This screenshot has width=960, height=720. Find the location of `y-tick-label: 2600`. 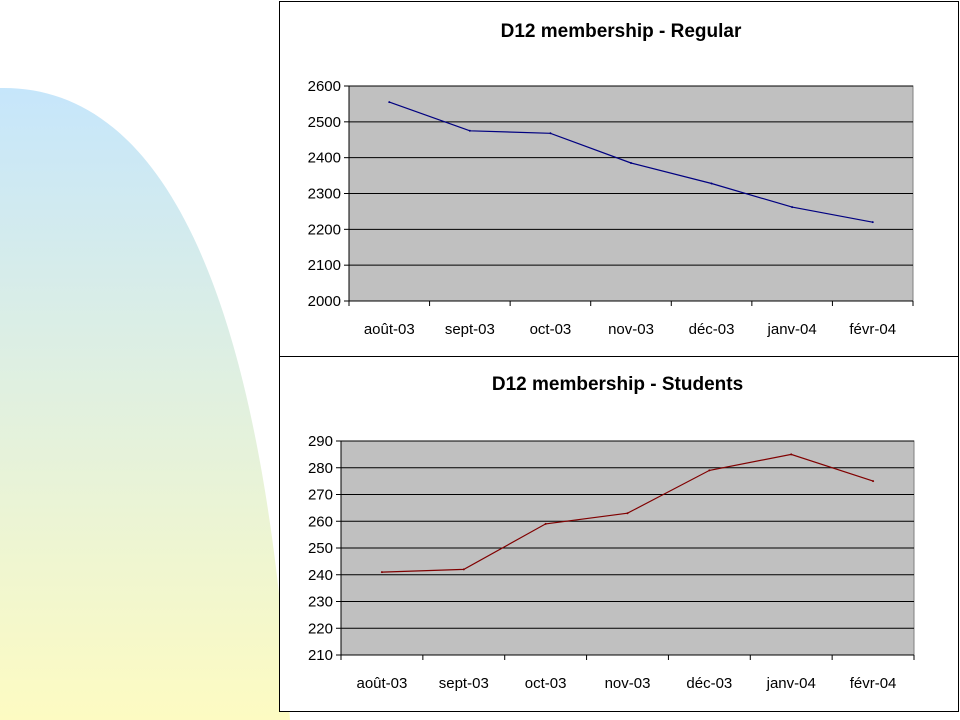

y-tick-label: 2600 is located at coordinates (324, 86).